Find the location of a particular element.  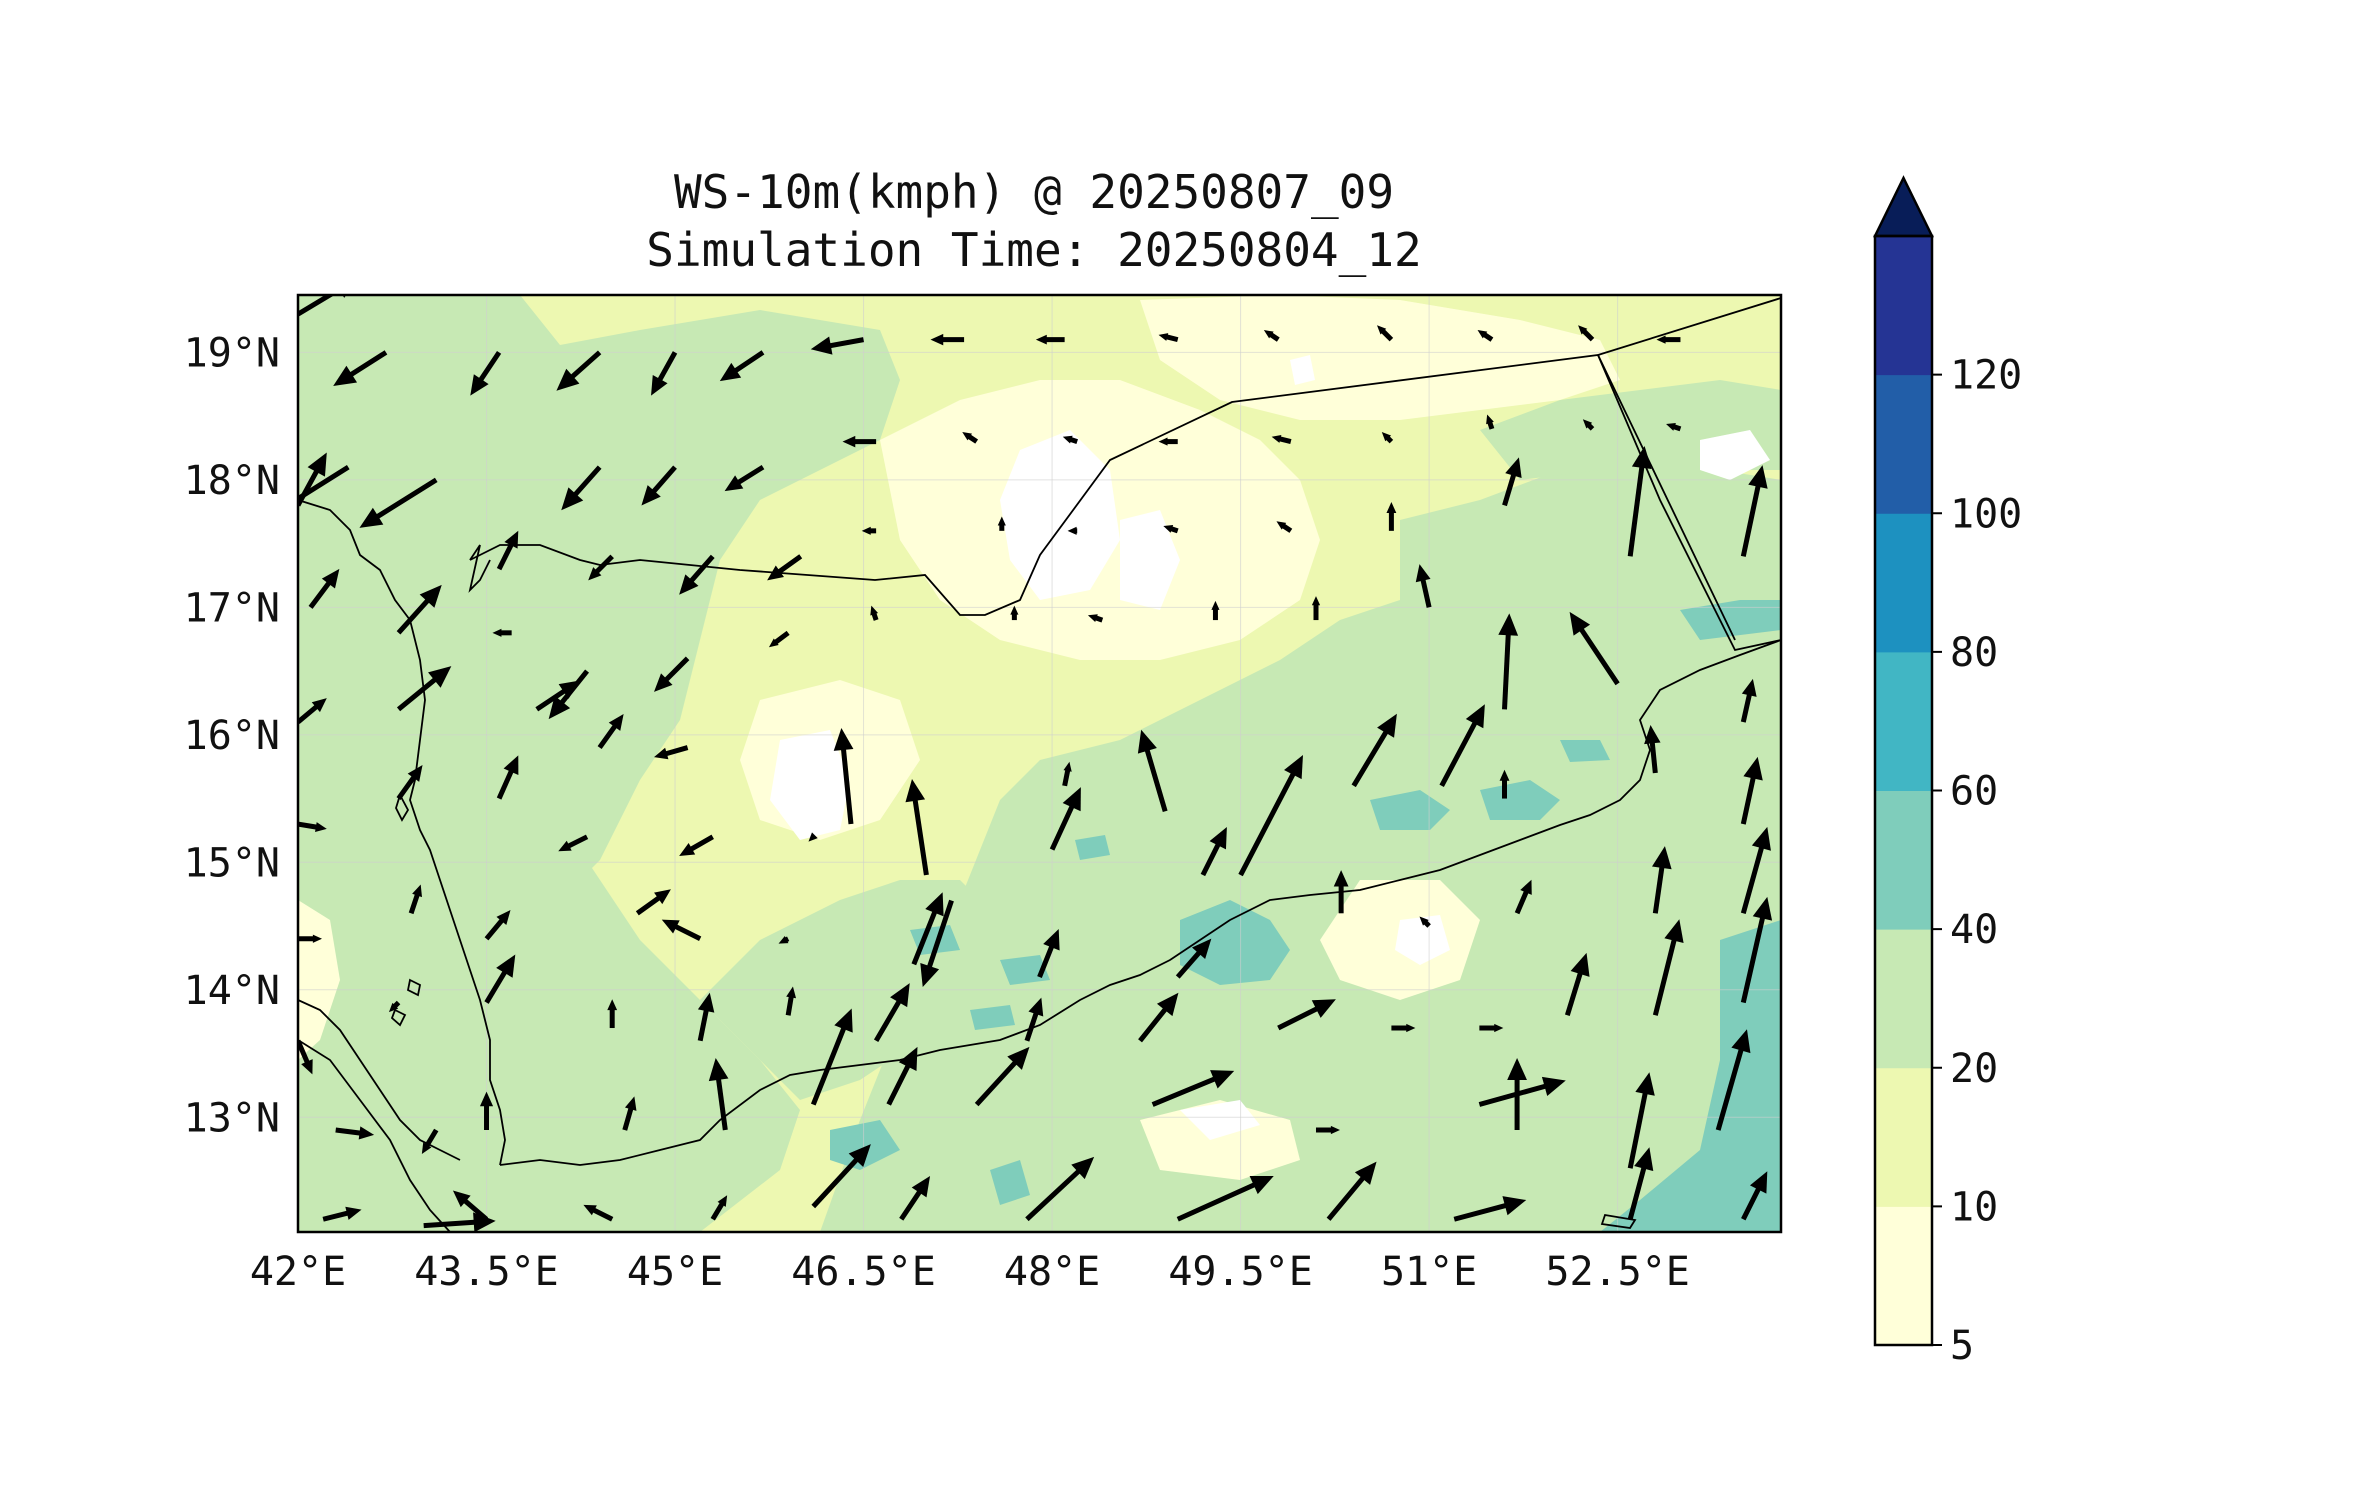

title-line-2: Simulation Time: 20250804_12 is located at coordinates (1033, 250).